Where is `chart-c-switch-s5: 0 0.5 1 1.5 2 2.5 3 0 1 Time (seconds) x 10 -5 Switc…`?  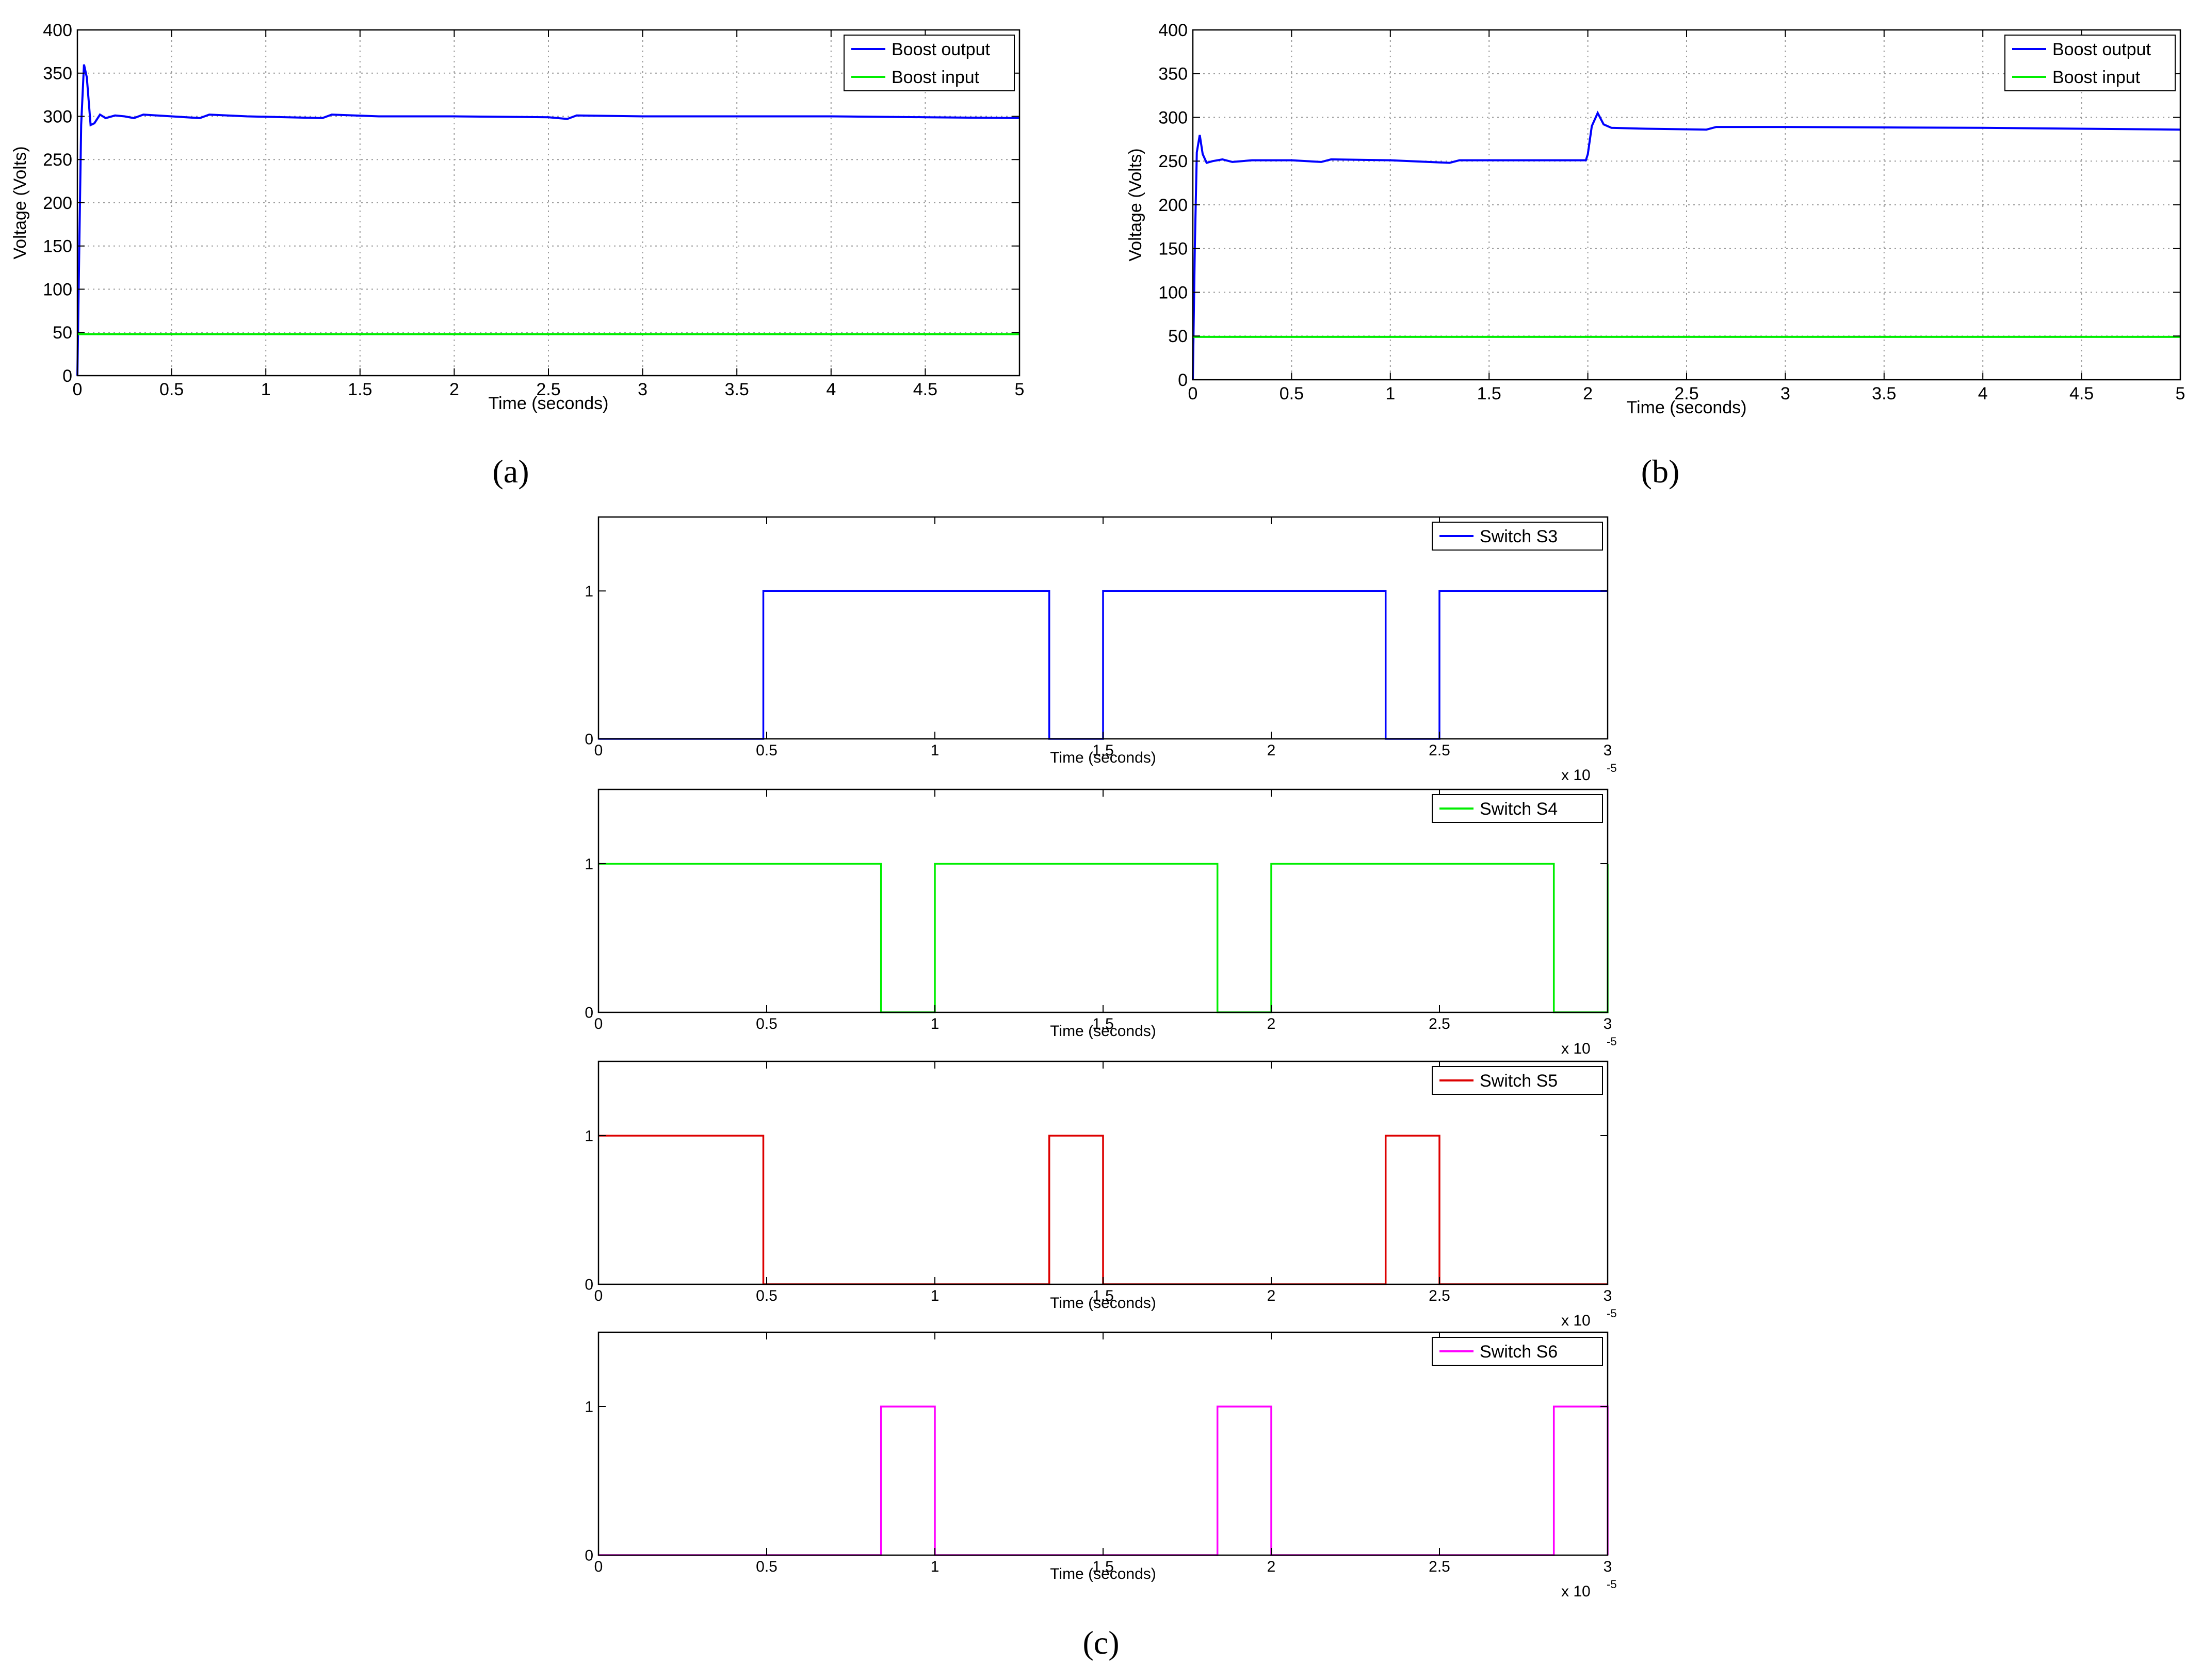
chart-c-switch-s5: 0 0.5 1 1.5 2 2.5 3 0 1 Time (seconds) x 10 -5 Switc… is located at coordinates (1101, 1195).